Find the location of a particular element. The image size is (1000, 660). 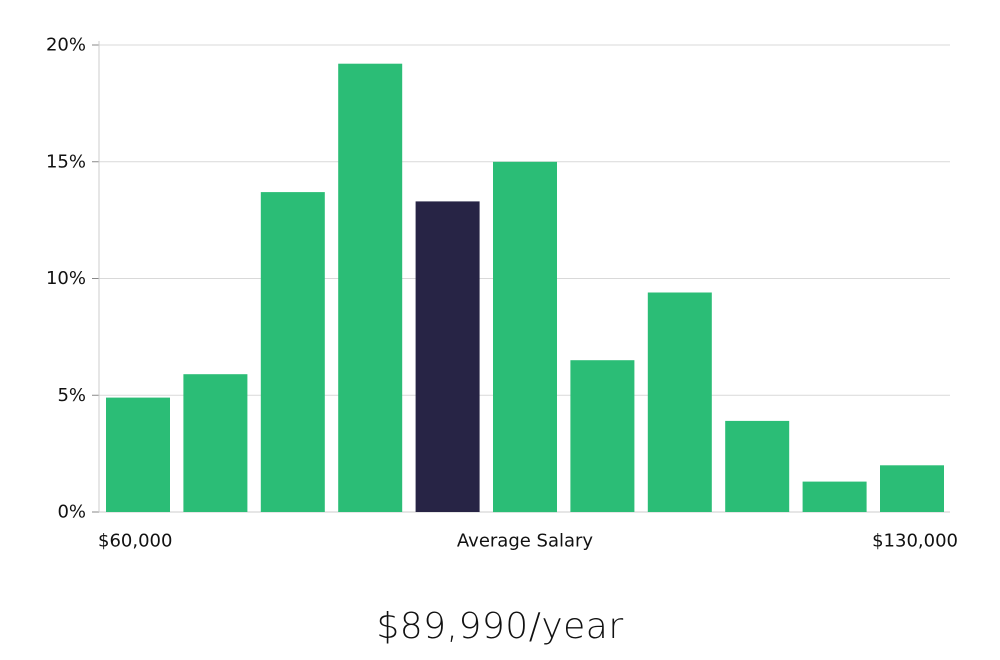

highlighted-bar is located at coordinates (447, 356).